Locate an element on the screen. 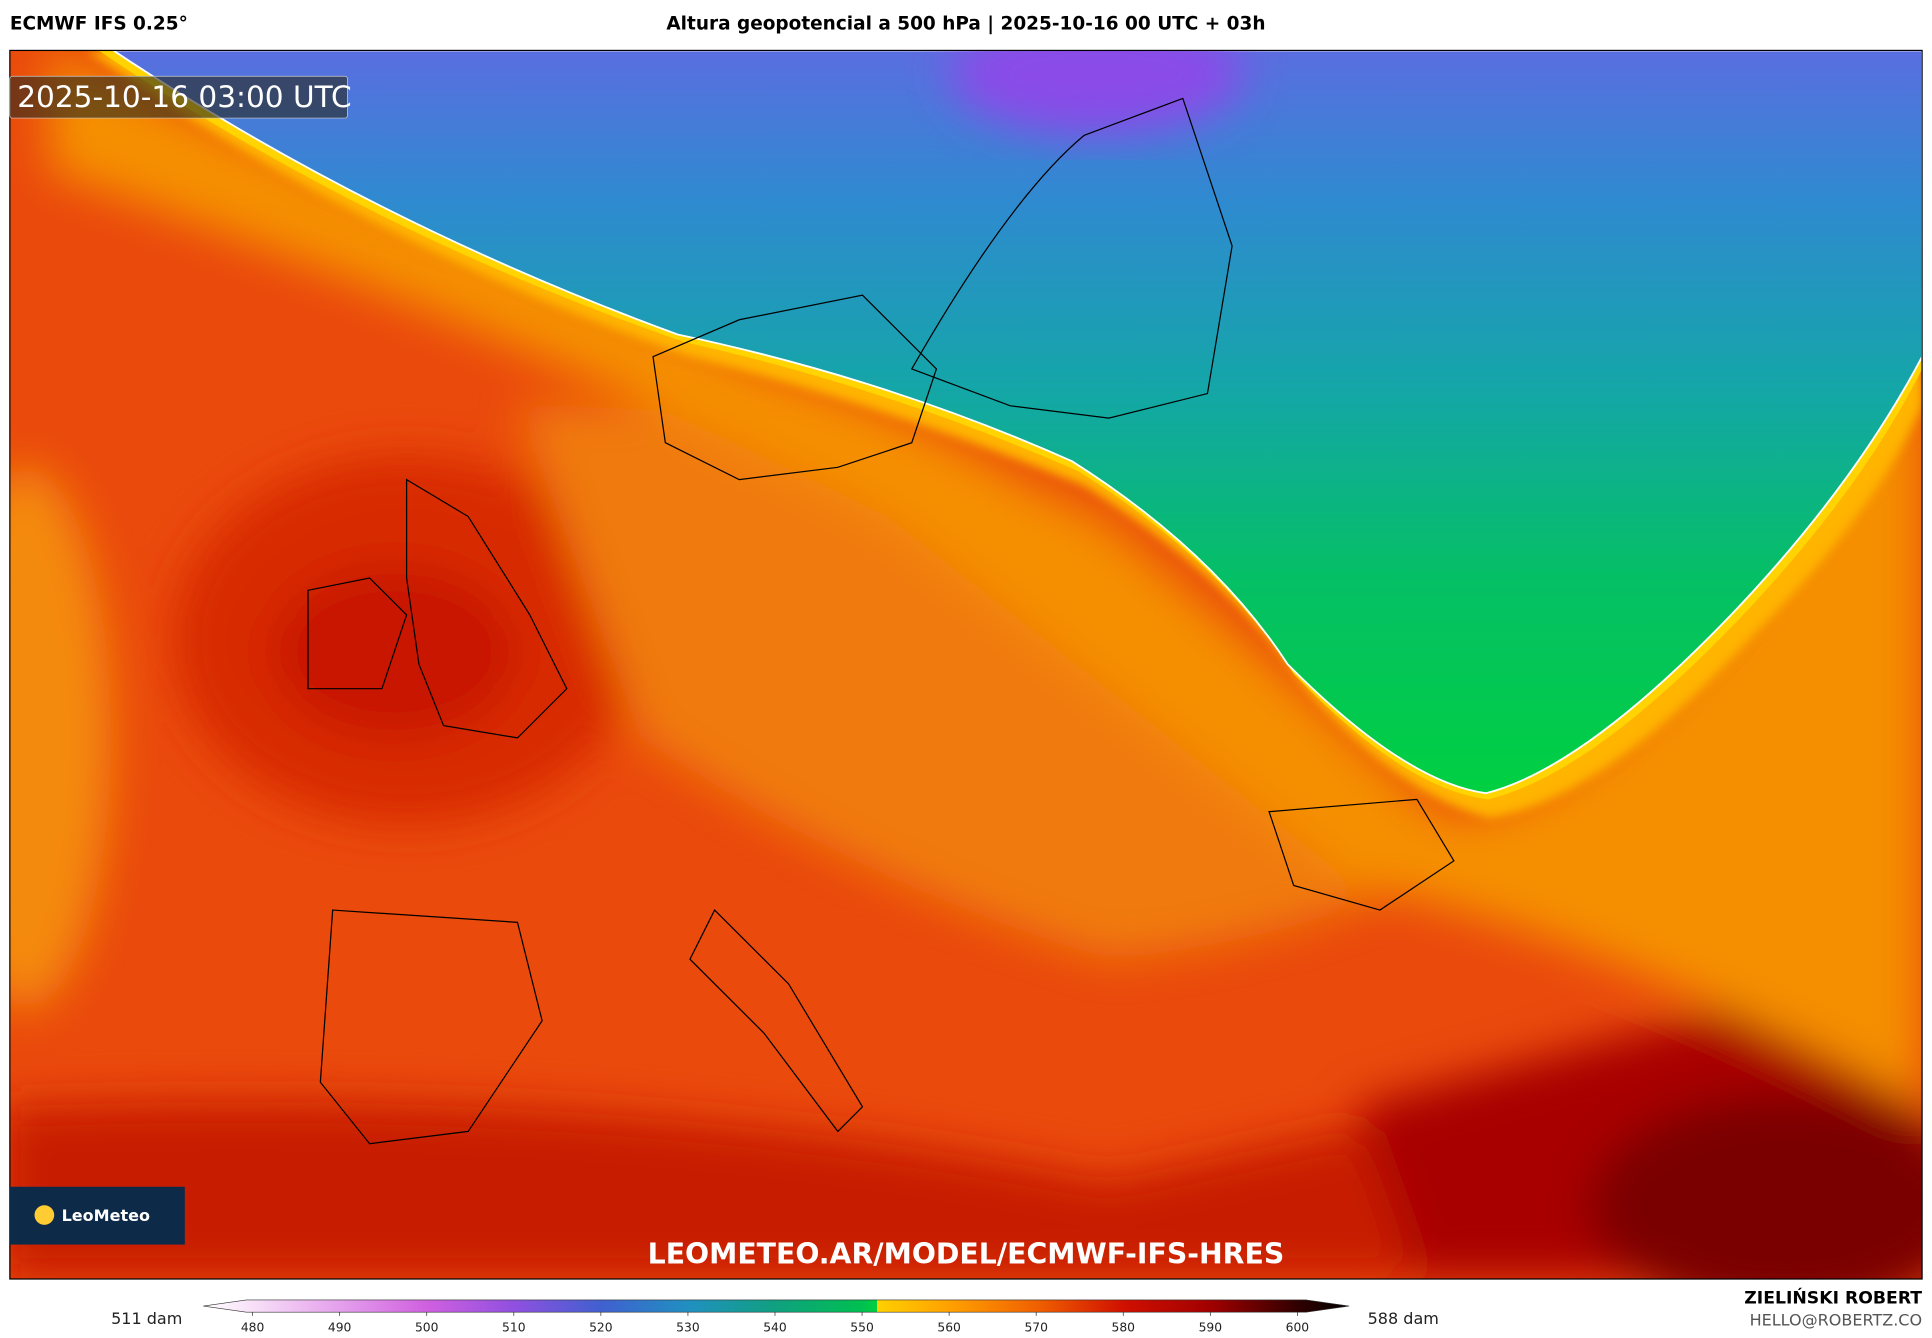 The image size is (1932, 1338). site-url: LEOMETEO.AR/MODEL/ECMWF-IFS-HRES is located at coordinates (966, 1254).